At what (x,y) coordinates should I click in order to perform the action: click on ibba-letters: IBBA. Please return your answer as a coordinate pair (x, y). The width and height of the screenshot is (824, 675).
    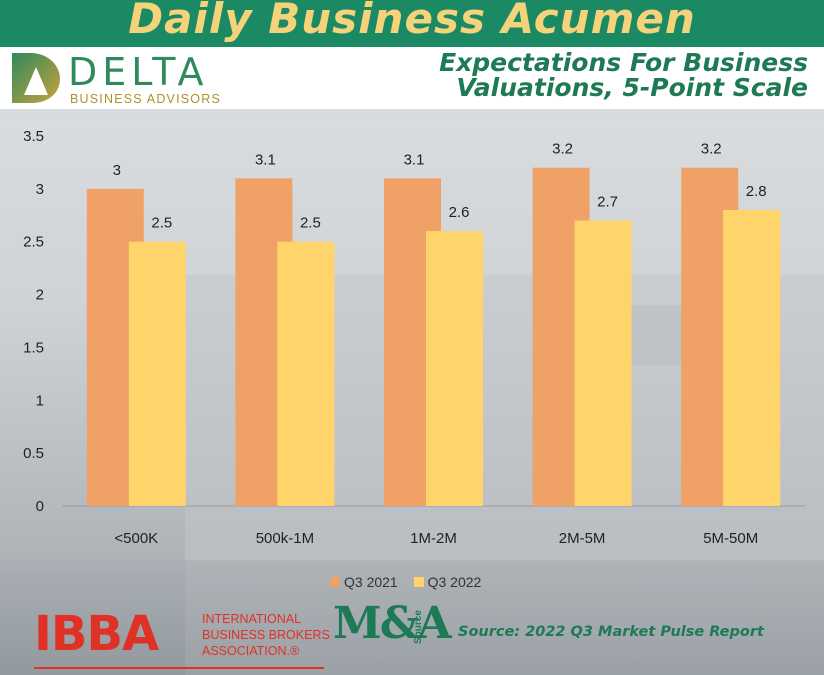
    Looking at the image, I should click on (96, 634).